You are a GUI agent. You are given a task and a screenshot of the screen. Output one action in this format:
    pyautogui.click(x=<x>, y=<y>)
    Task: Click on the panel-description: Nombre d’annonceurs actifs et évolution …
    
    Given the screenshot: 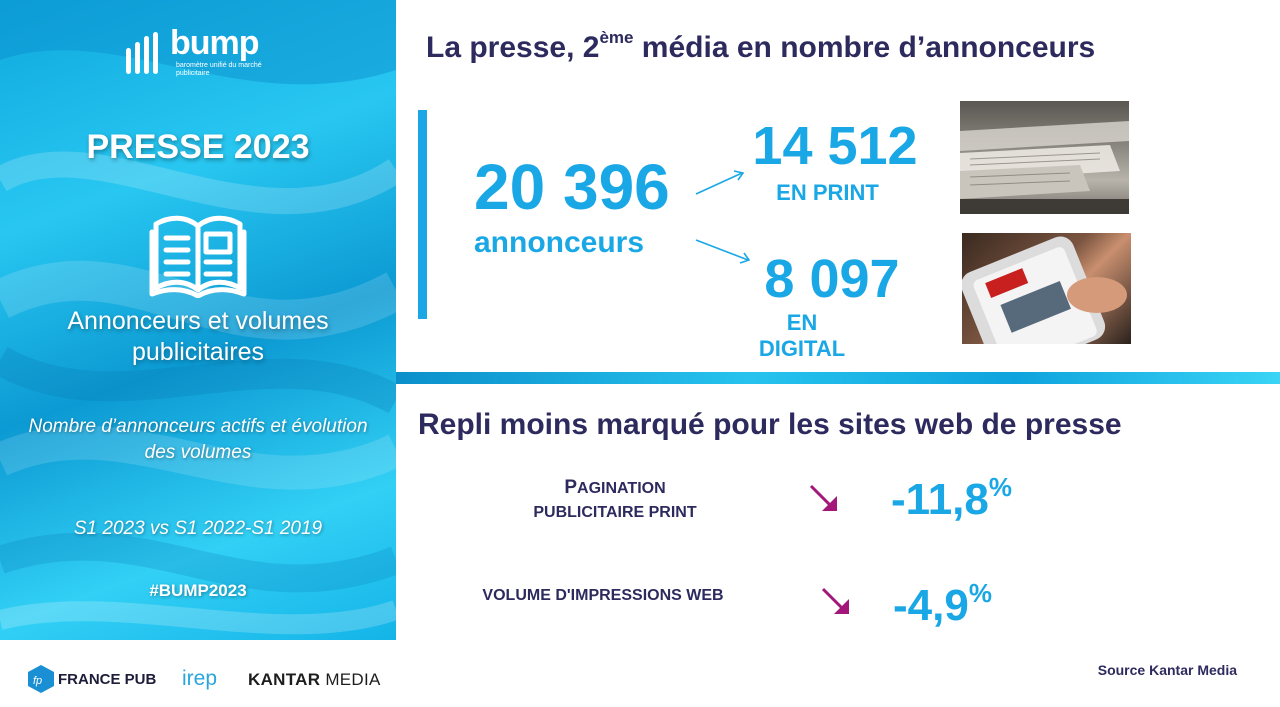 What is the action you would take?
    pyautogui.click(x=198, y=439)
    